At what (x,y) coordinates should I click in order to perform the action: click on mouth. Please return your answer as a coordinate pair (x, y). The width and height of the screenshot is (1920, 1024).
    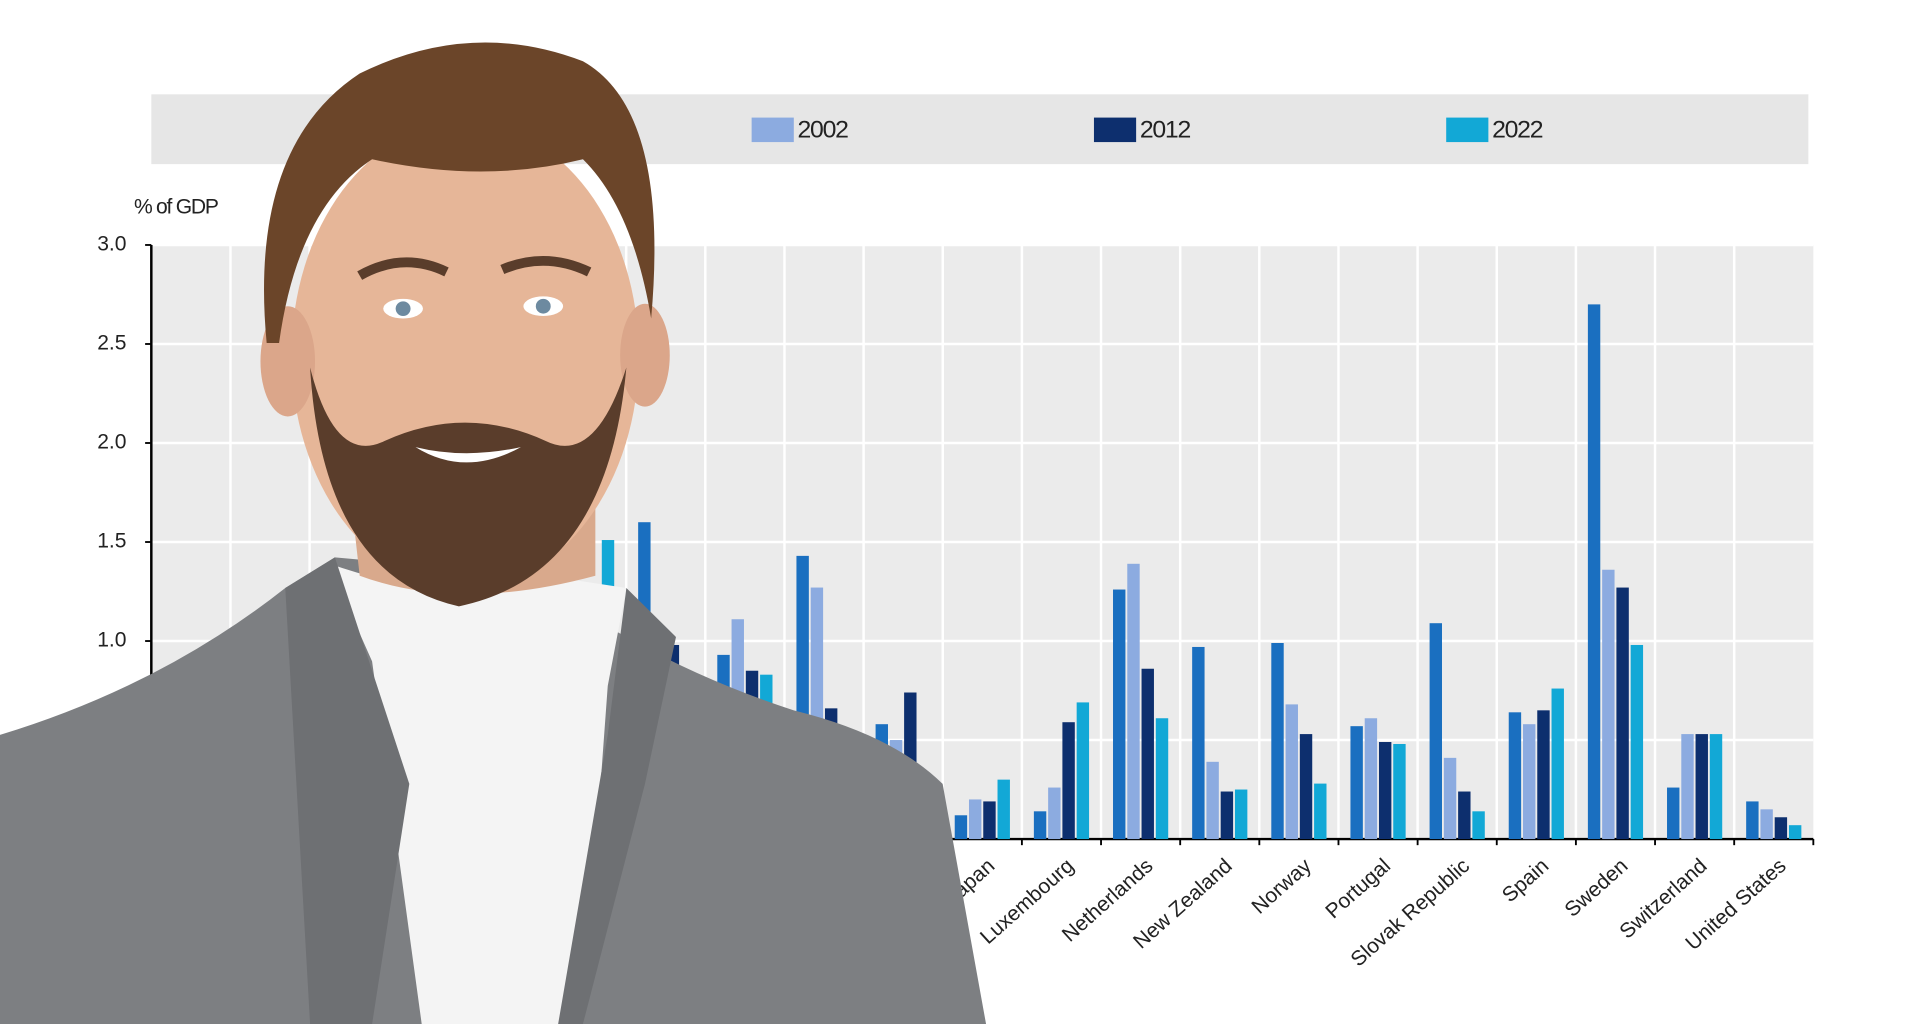
    Looking at the image, I should click on (468, 455).